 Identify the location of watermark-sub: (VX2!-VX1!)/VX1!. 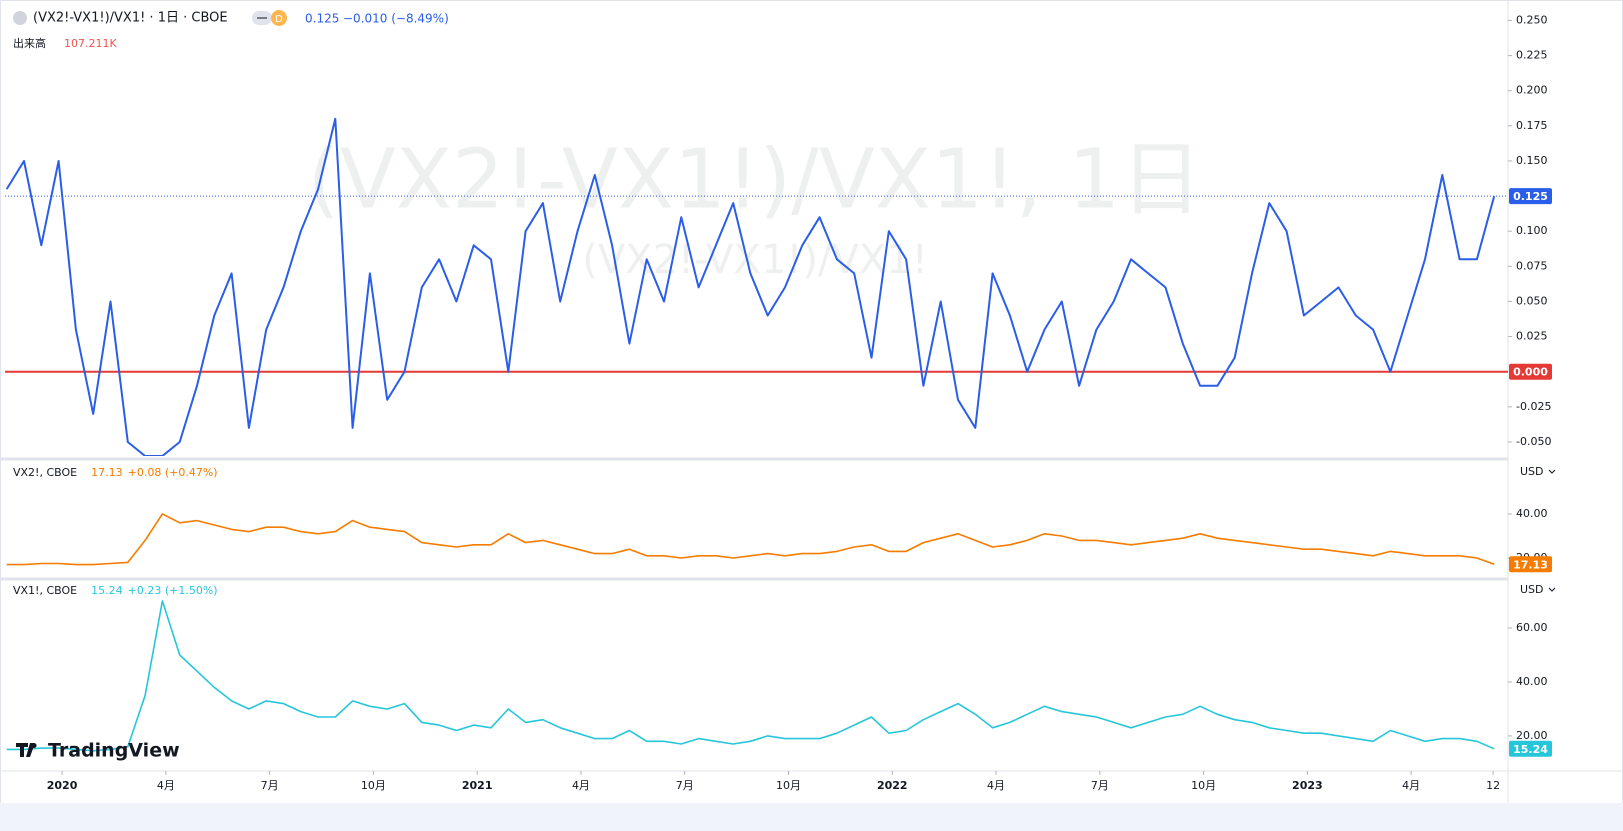
(755, 260).